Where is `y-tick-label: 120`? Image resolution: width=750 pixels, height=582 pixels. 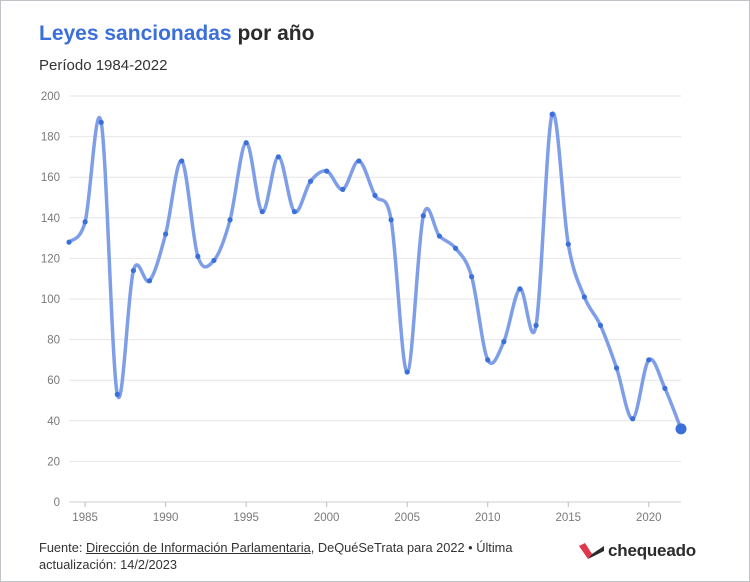 y-tick-label: 120 is located at coordinates (50, 259).